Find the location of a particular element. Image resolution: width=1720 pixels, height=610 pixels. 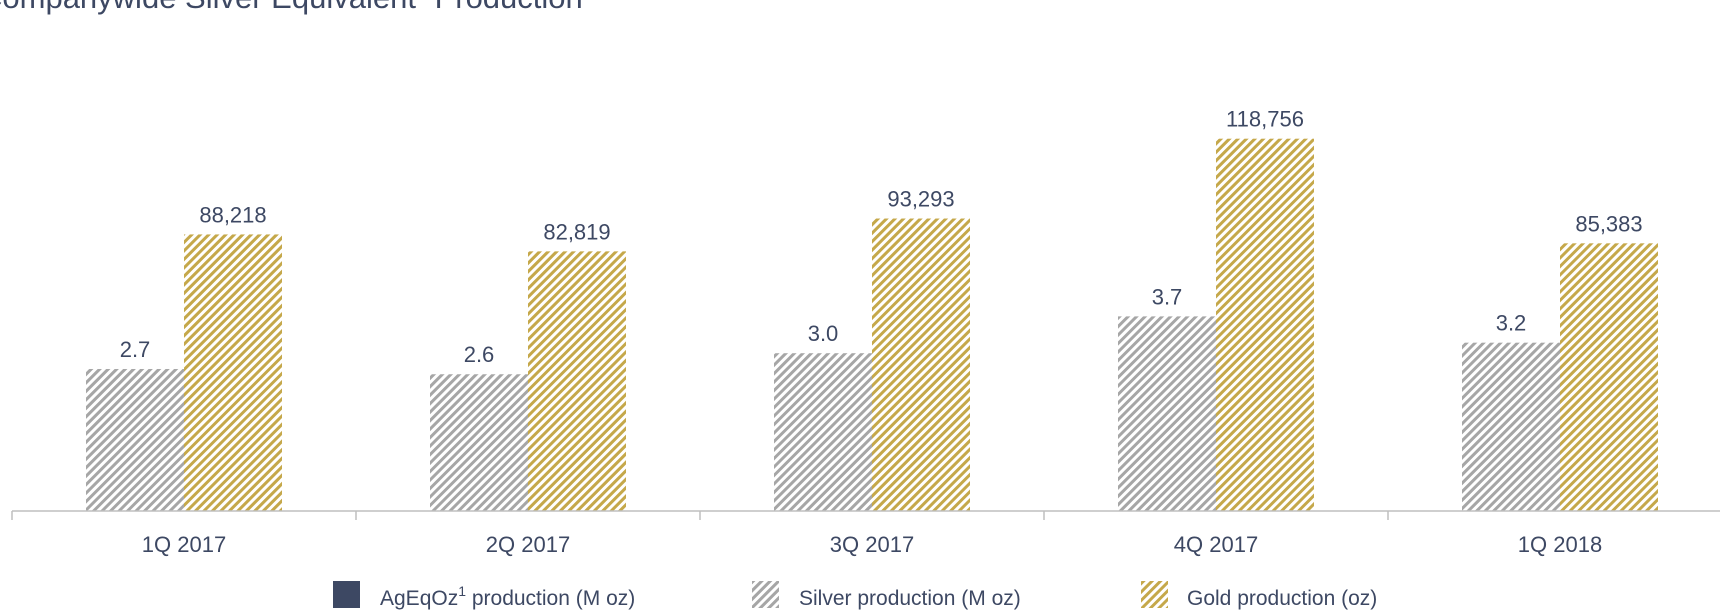

x-tick-label: 1Q 2018 is located at coordinates (1560, 544).